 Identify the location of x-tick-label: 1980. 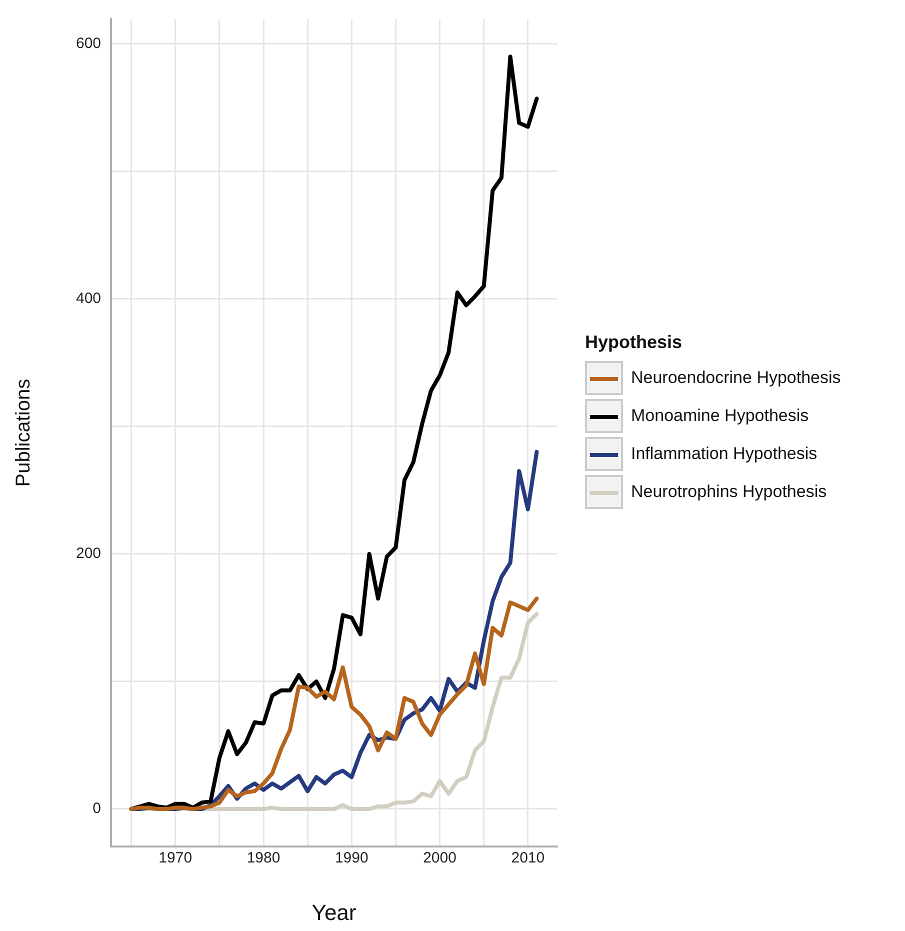
(263, 858).